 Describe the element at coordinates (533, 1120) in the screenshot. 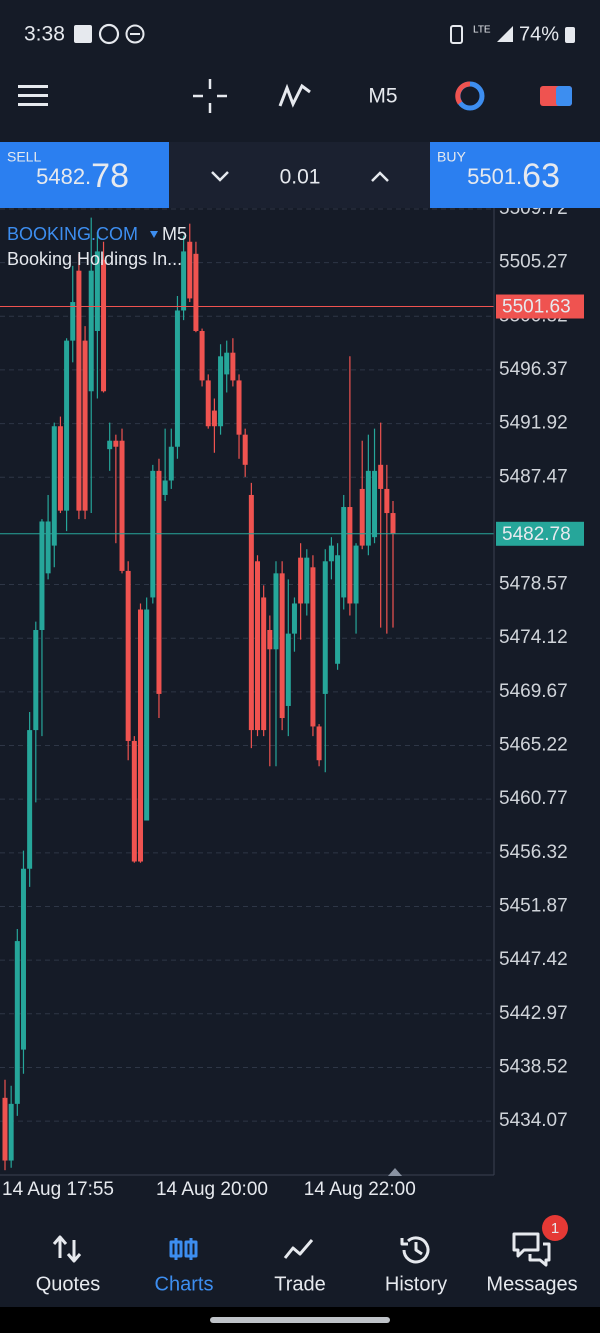

I see `y-tick-label: 5434.07` at that location.